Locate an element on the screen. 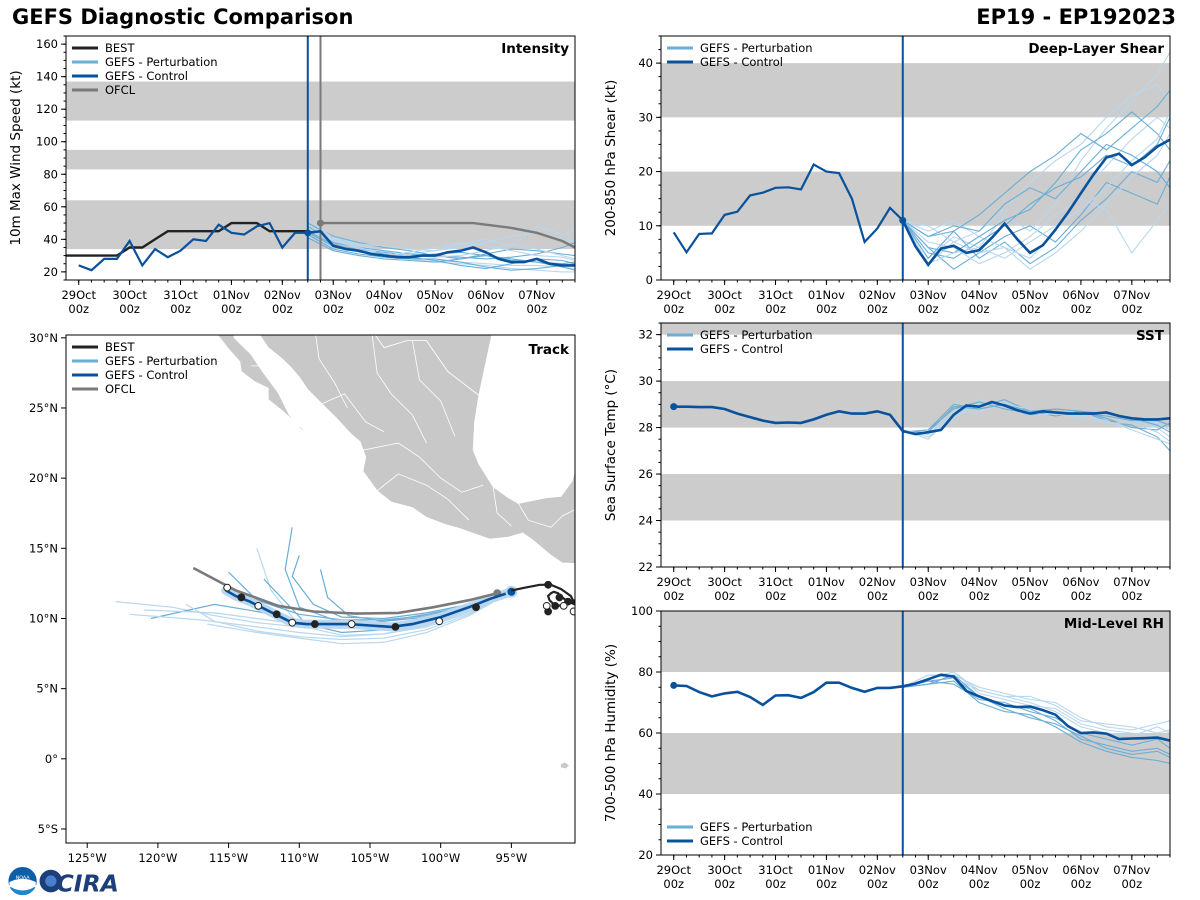 The width and height of the screenshot is (1200, 900). x-tick-date: 30Oct is located at coordinates (724, 582).